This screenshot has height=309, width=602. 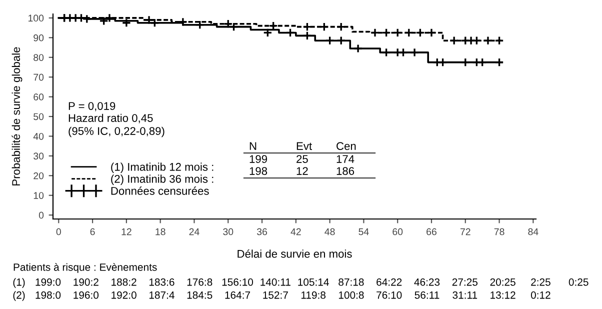 I want to click on annotation: Evt, so click(x=304, y=146).